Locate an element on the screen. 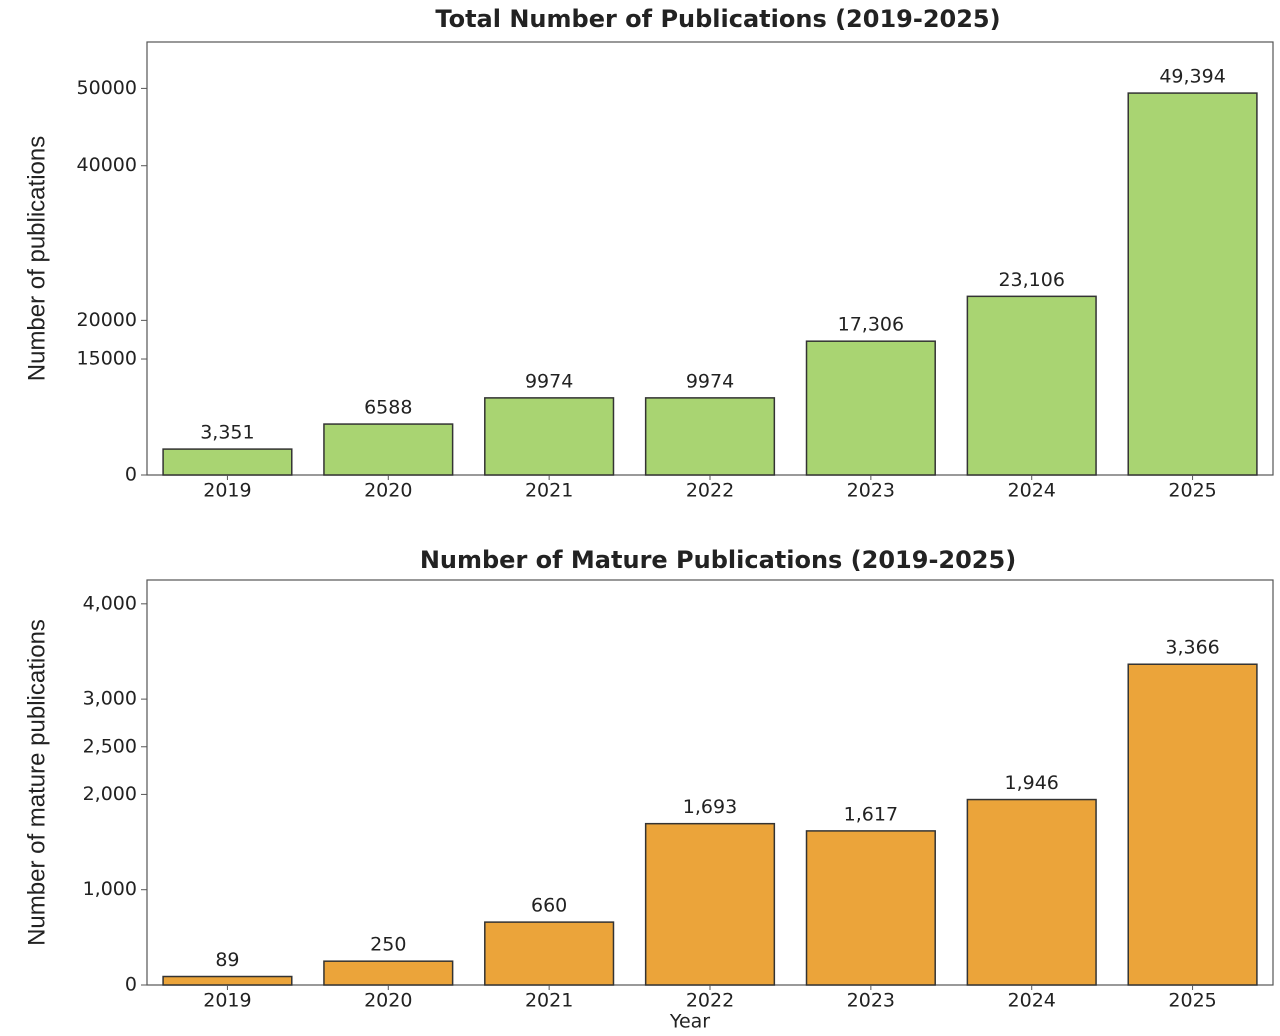 Image resolution: width=1280 pixels, height=1036 pixels. y-tick-label: 3,000 is located at coordinates (110, 699).